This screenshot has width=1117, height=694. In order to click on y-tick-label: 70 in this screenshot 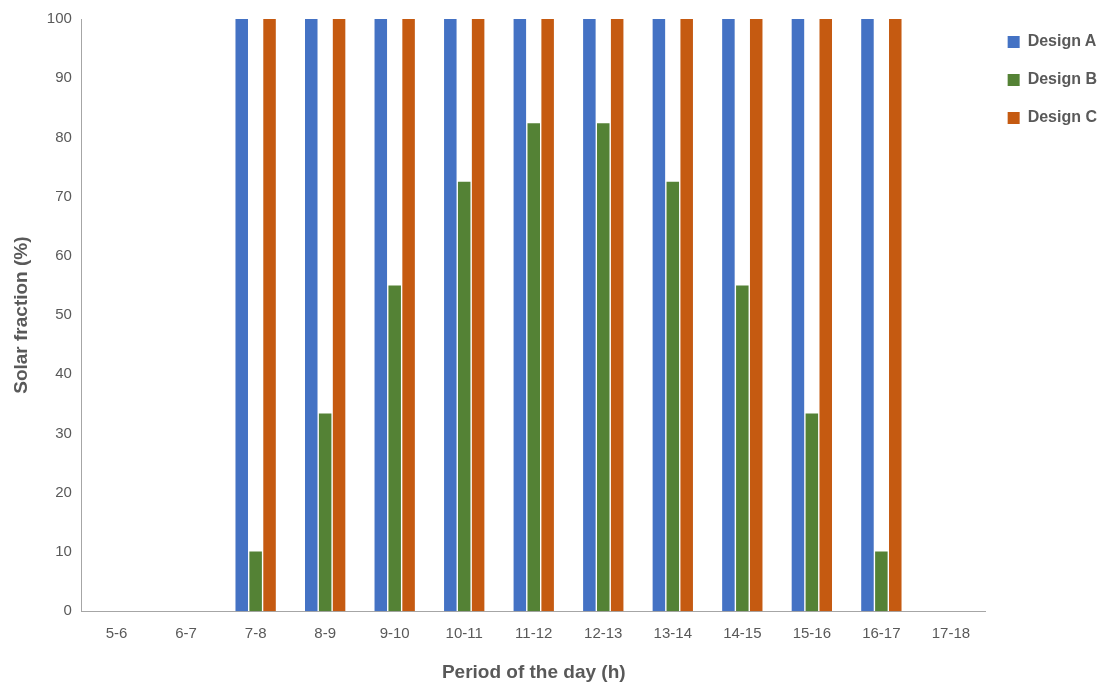, I will do `click(63, 195)`.